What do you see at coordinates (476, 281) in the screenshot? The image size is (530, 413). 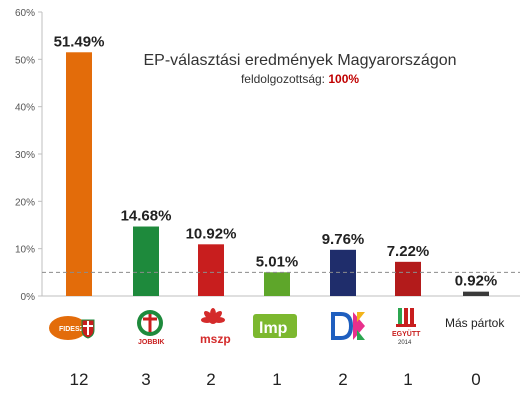 I see `bar-value-label: 0.92%` at bounding box center [476, 281].